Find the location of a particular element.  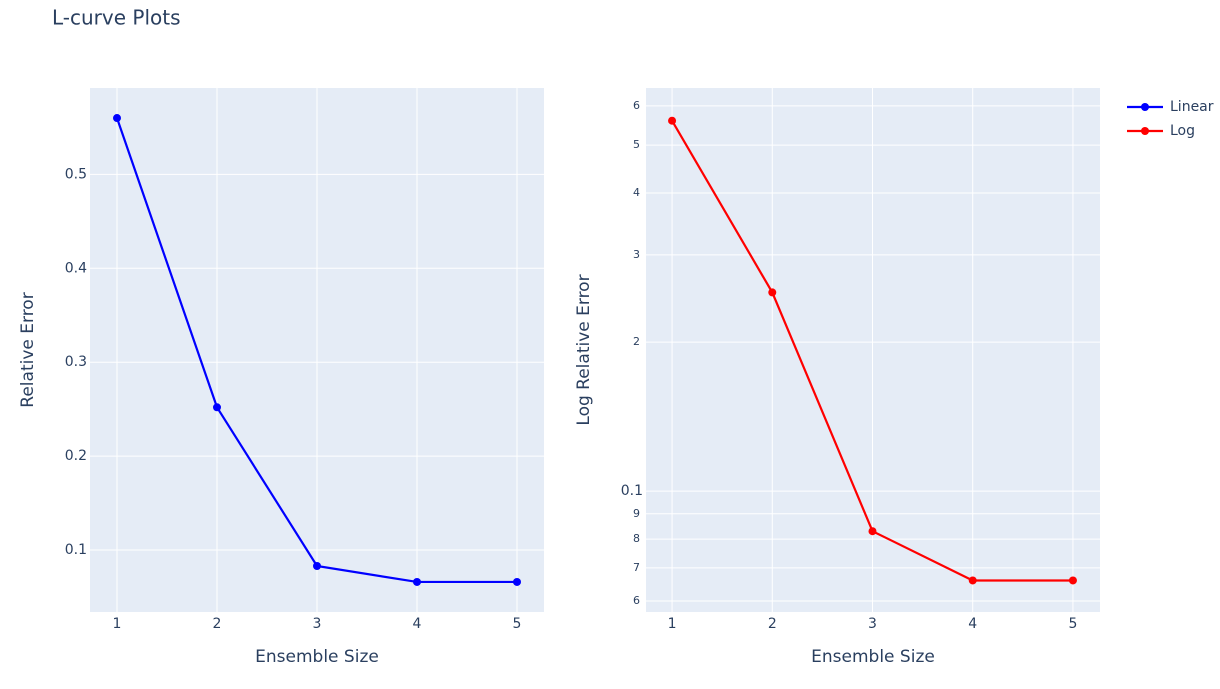

y-tick-label: 0.4 is located at coordinates (76, 268).